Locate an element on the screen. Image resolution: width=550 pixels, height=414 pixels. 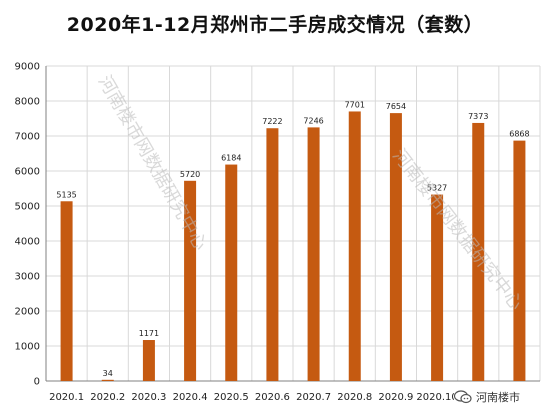
x-tick-label: 2020.4 is located at coordinates (190, 397).